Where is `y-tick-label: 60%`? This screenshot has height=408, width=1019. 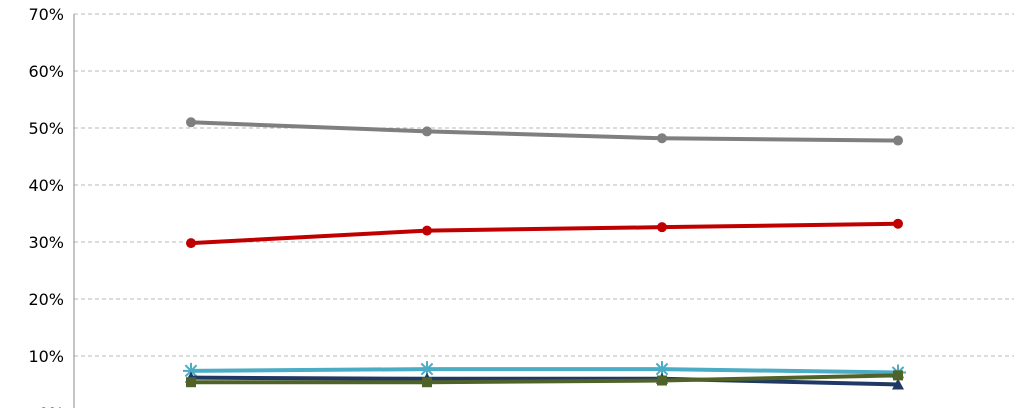 y-tick-label: 60% is located at coordinates (46, 71).